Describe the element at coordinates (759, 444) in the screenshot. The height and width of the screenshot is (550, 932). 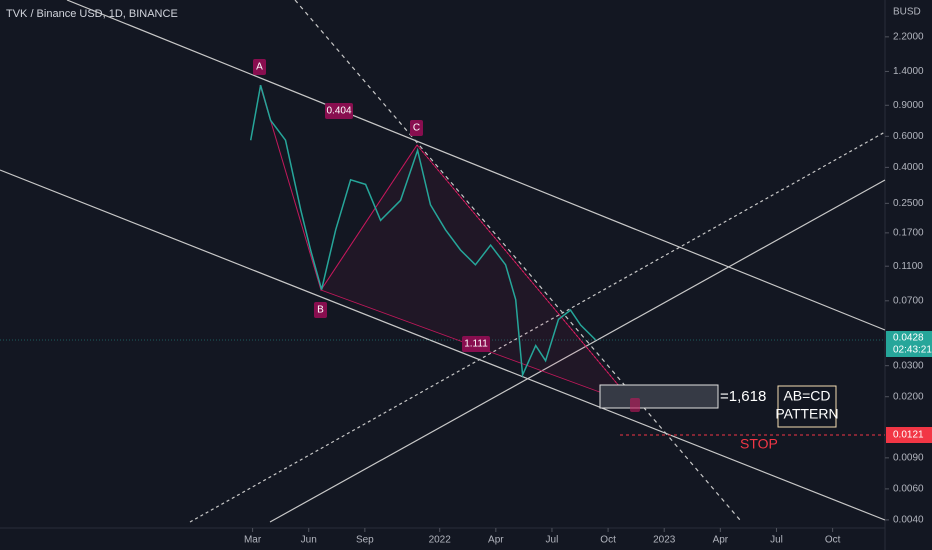
I see `stop-label: STOP` at that location.